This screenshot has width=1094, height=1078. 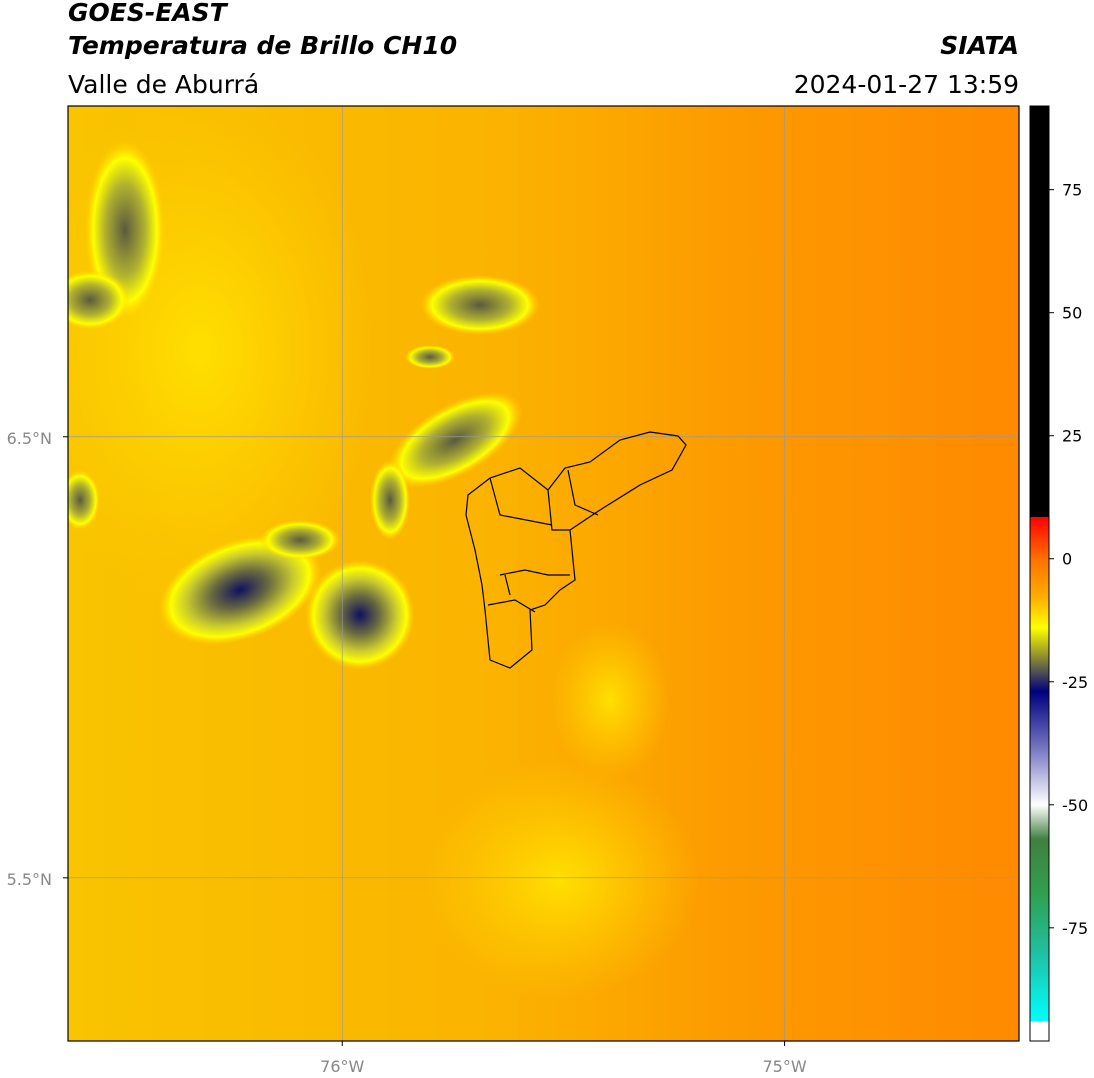 I want to click on colorbar-tick-label: -75, so click(x=1075, y=928).